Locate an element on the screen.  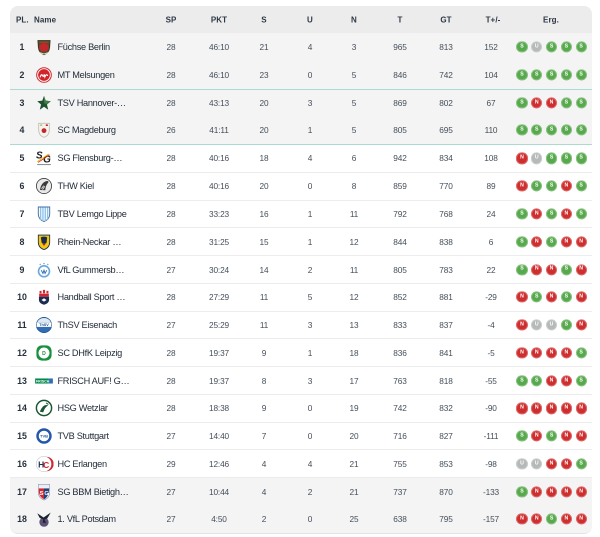
points-value: 19:37 is located at coordinates (219, 352).